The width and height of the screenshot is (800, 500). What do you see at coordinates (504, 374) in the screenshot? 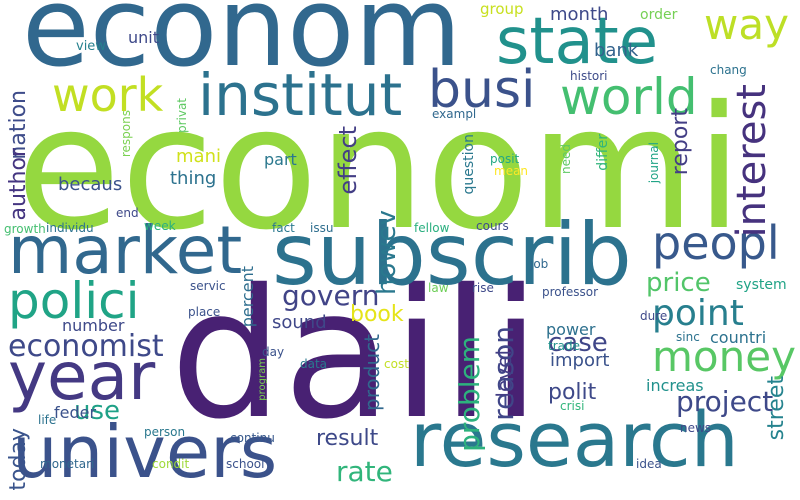
I see `word-level: level` at bounding box center [504, 374].